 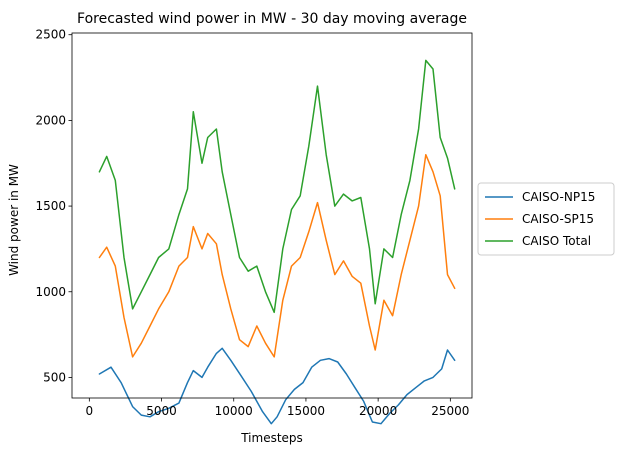 What do you see at coordinates (90, 411) in the screenshot?
I see `x-tick-label: 0` at bounding box center [90, 411].